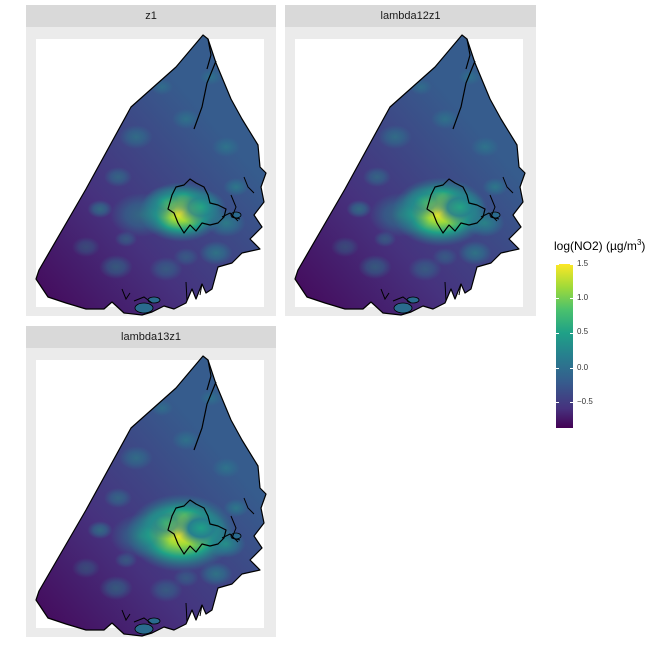 The image size is (664, 664). Describe the element at coordinates (583, 263) in the screenshot. I see `tick-label-1-5: 1.5` at that location.